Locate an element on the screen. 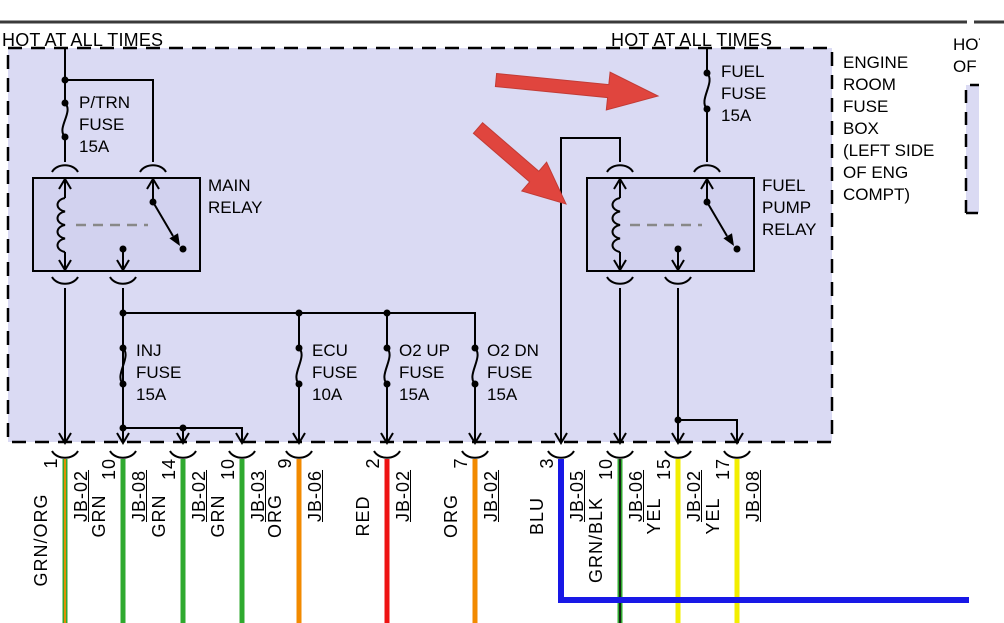 Image resolution: width=1004 pixels, height=623 pixels. wire-blu-route is located at coordinates (763, 531).